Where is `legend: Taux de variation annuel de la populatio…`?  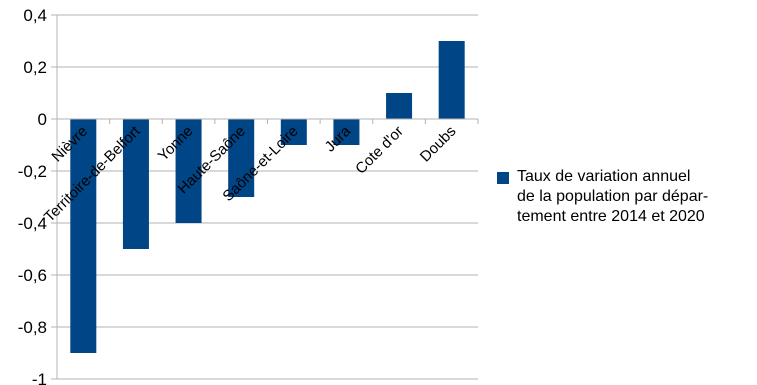
legend: Taux de variation annuel de la populatio… is located at coordinates (626, 197).